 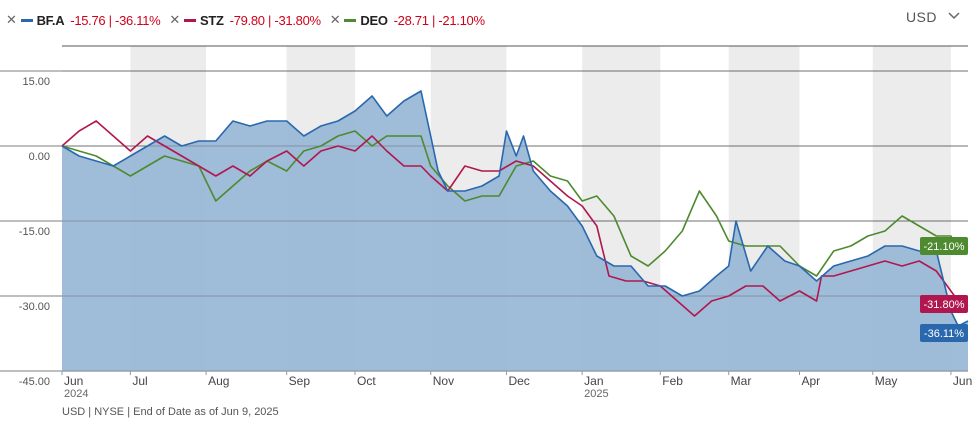 What do you see at coordinates (672, 381) in the screenshot?
I see `x-tick-label: Feb` at bounding box center [672, 381].